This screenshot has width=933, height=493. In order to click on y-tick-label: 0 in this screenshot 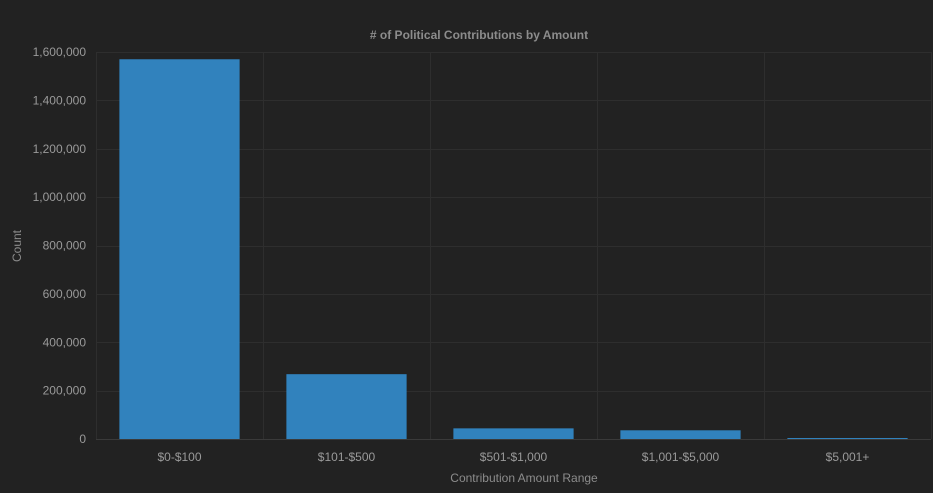, I will do `click(82, 439)`.